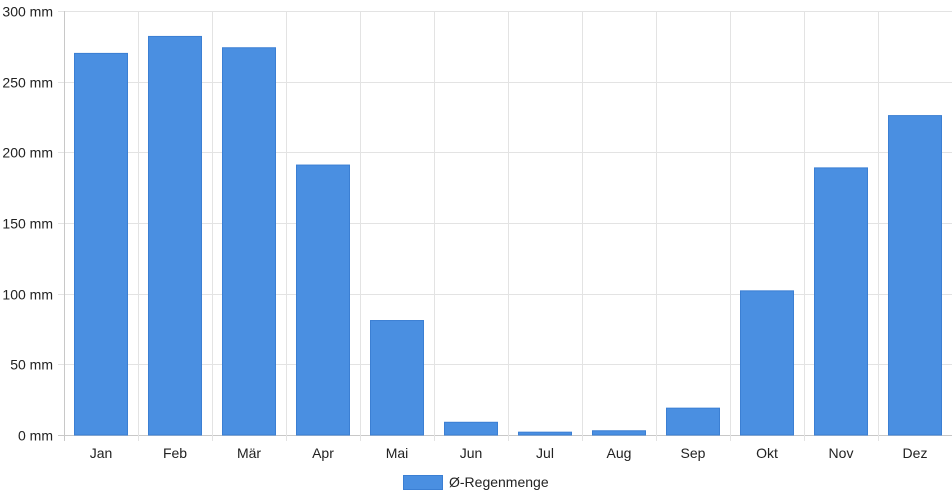 The height and width of the screenshot is (500, 952). I want to click on x-tick-label: Apr, so click(323, 453).